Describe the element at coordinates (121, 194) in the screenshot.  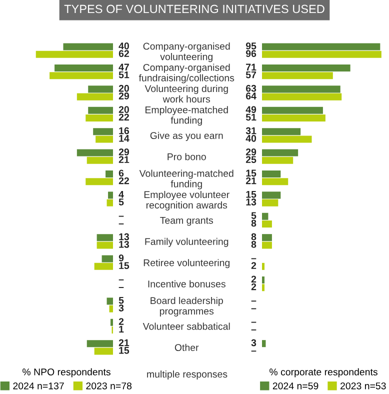
I see `data-label: 4` at that location.